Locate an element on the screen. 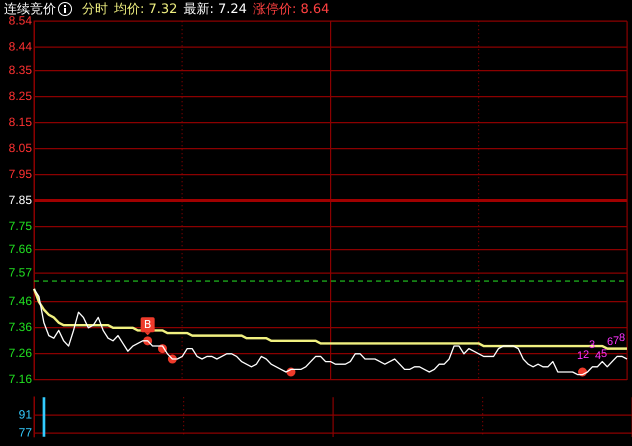  y-tick-label: 8.44 is located at coordinates (20, 47).